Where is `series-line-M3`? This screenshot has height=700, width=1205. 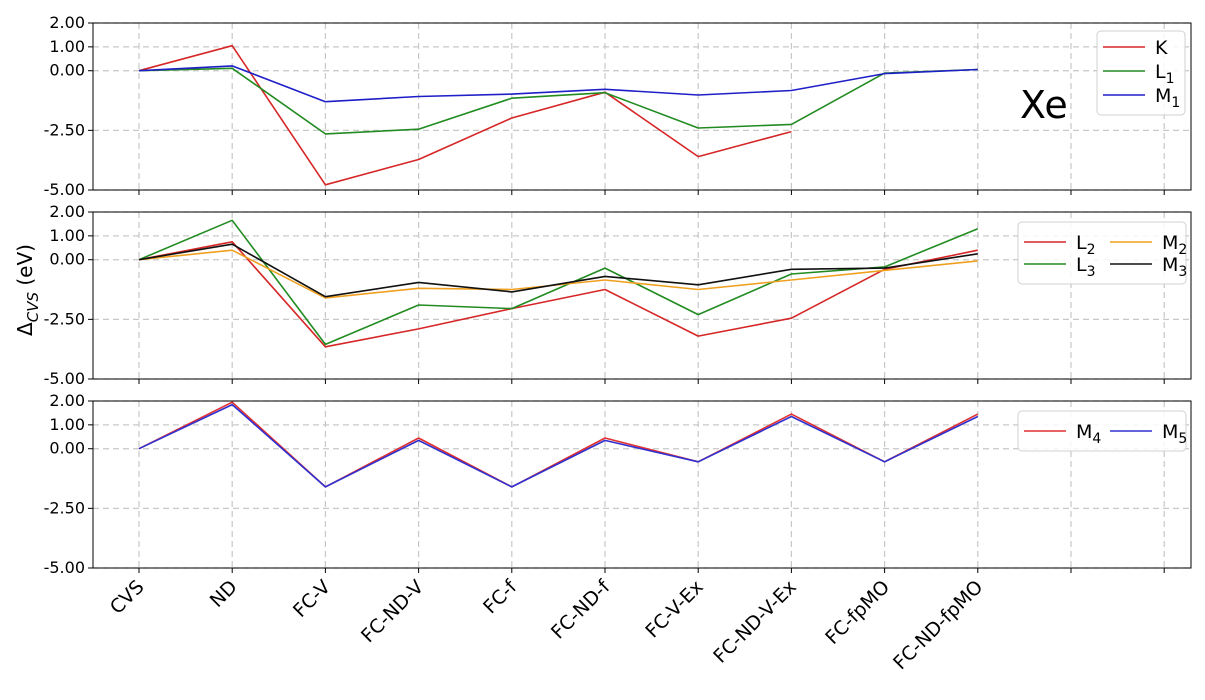
series-line-M3 is located at coordinates (558, 270).